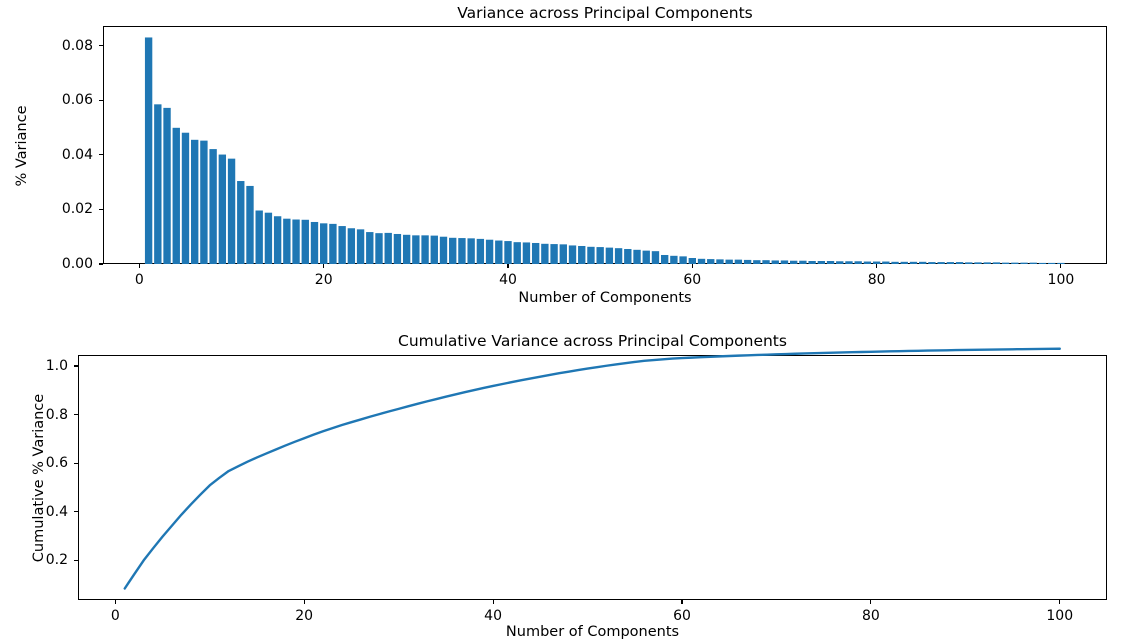 This screenshot has height=640, width=1144. I want to click on x-tick-label: 60, so click(682, 616).